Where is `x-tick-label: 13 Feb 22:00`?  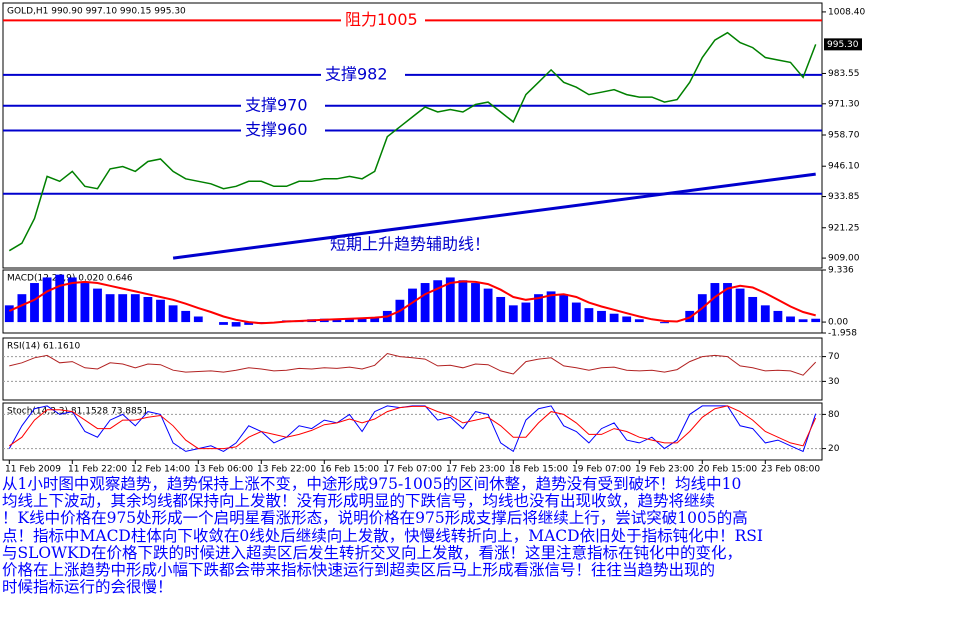 x-tick-label: 13 Feb 22:00 is located at coordinates (286, 470).